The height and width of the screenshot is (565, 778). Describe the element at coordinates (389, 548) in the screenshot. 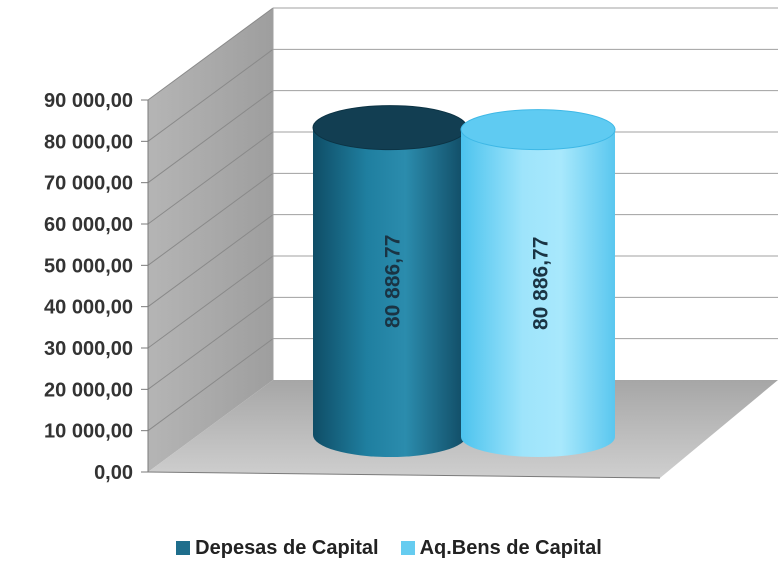

I see `legend: Depesas de Capital Aq.Bens de Capital` at that location.